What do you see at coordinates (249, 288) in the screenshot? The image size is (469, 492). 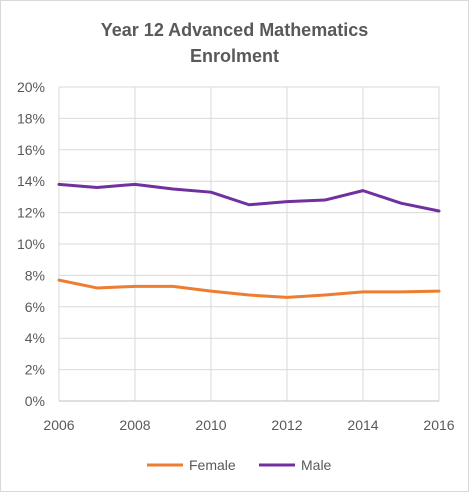 I see `series-line-female` at bounding box center [249, 288].